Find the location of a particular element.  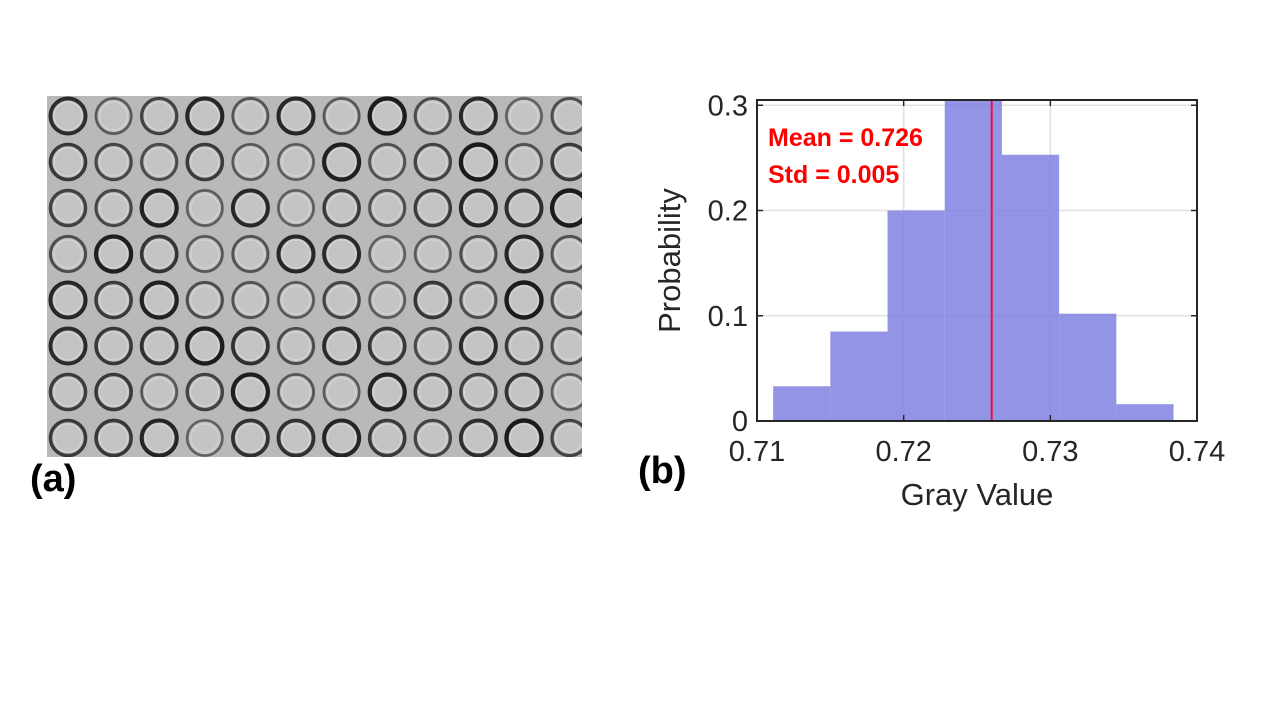

x-tick-label: 0.73 is located at coordinates (1050, 452).